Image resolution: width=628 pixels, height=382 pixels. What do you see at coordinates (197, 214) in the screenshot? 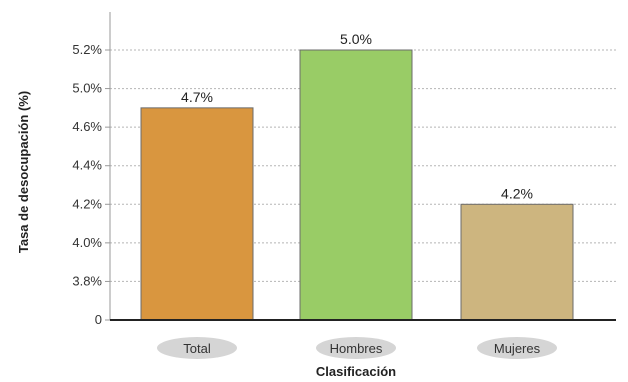
I see `bar-total` at bounding box center [197, 214].